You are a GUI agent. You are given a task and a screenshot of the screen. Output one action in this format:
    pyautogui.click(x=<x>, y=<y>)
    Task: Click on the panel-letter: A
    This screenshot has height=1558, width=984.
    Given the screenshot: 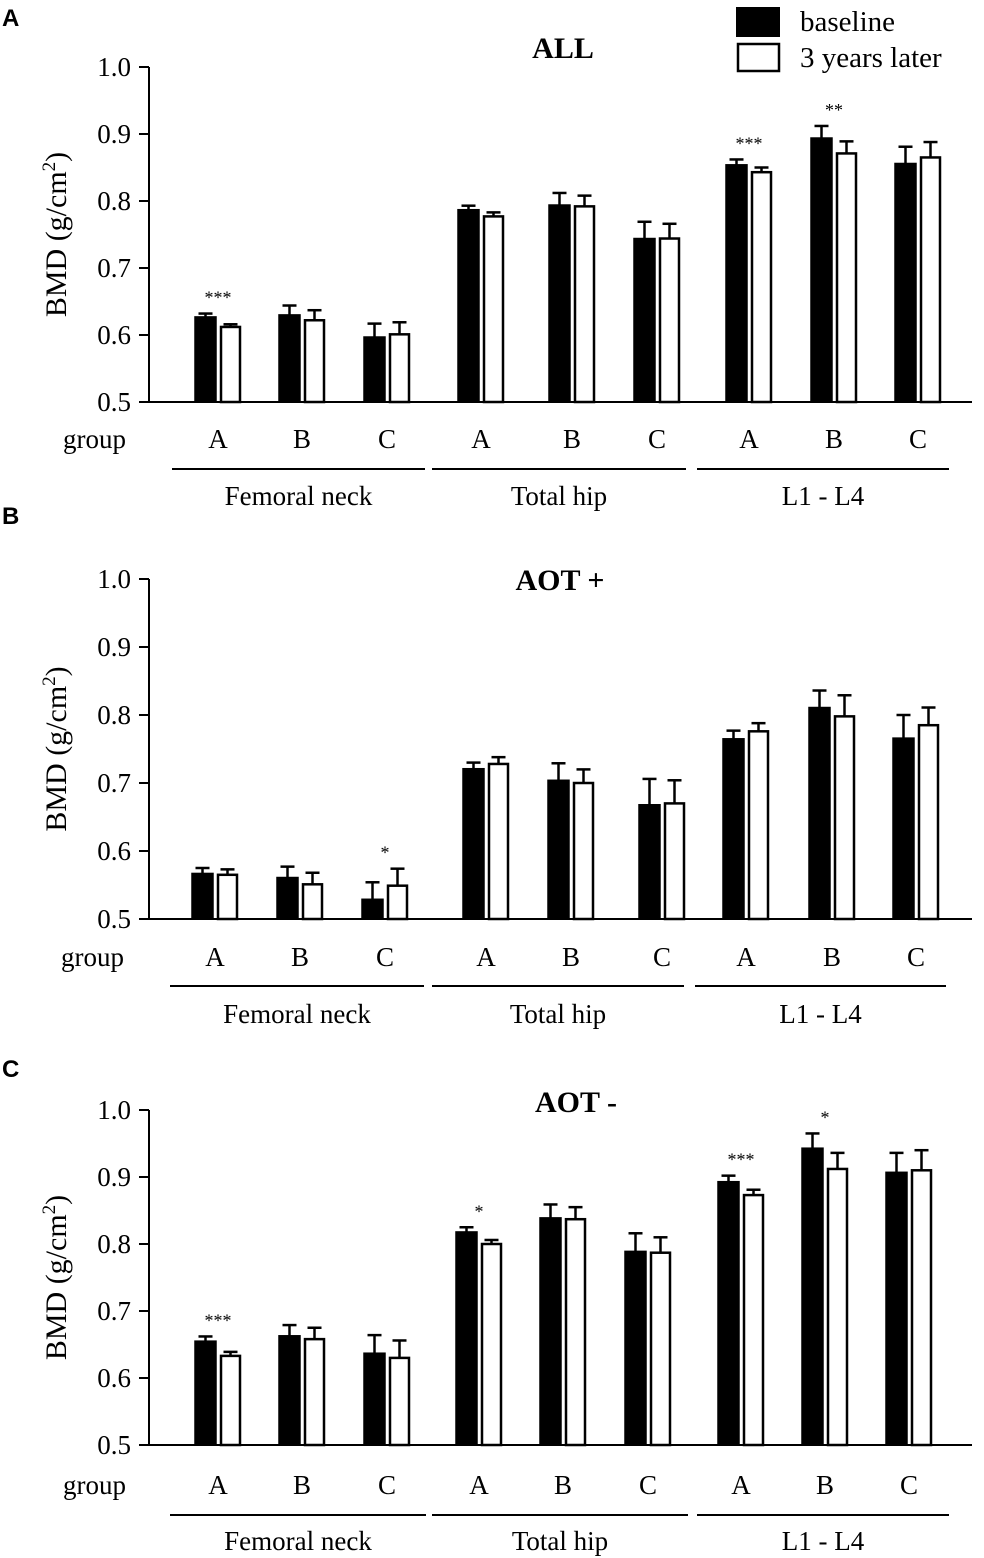 What is the action you would take?
    pyautogui.click(x=10, y=18)
    